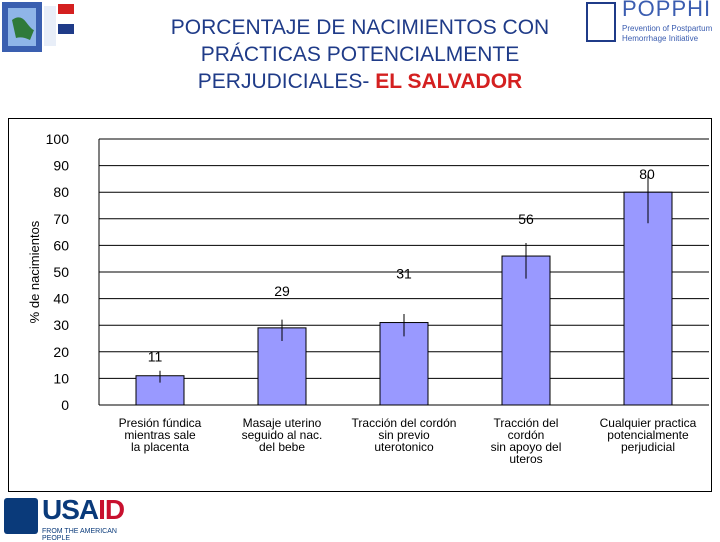 This screenshot has width=720, height=542. What do you see at coordinates (79, 535) in the screenshot?
I see `usaid-tagline: FROM THE AMERICAN PEOPLE` at bounding box center [79, 535].